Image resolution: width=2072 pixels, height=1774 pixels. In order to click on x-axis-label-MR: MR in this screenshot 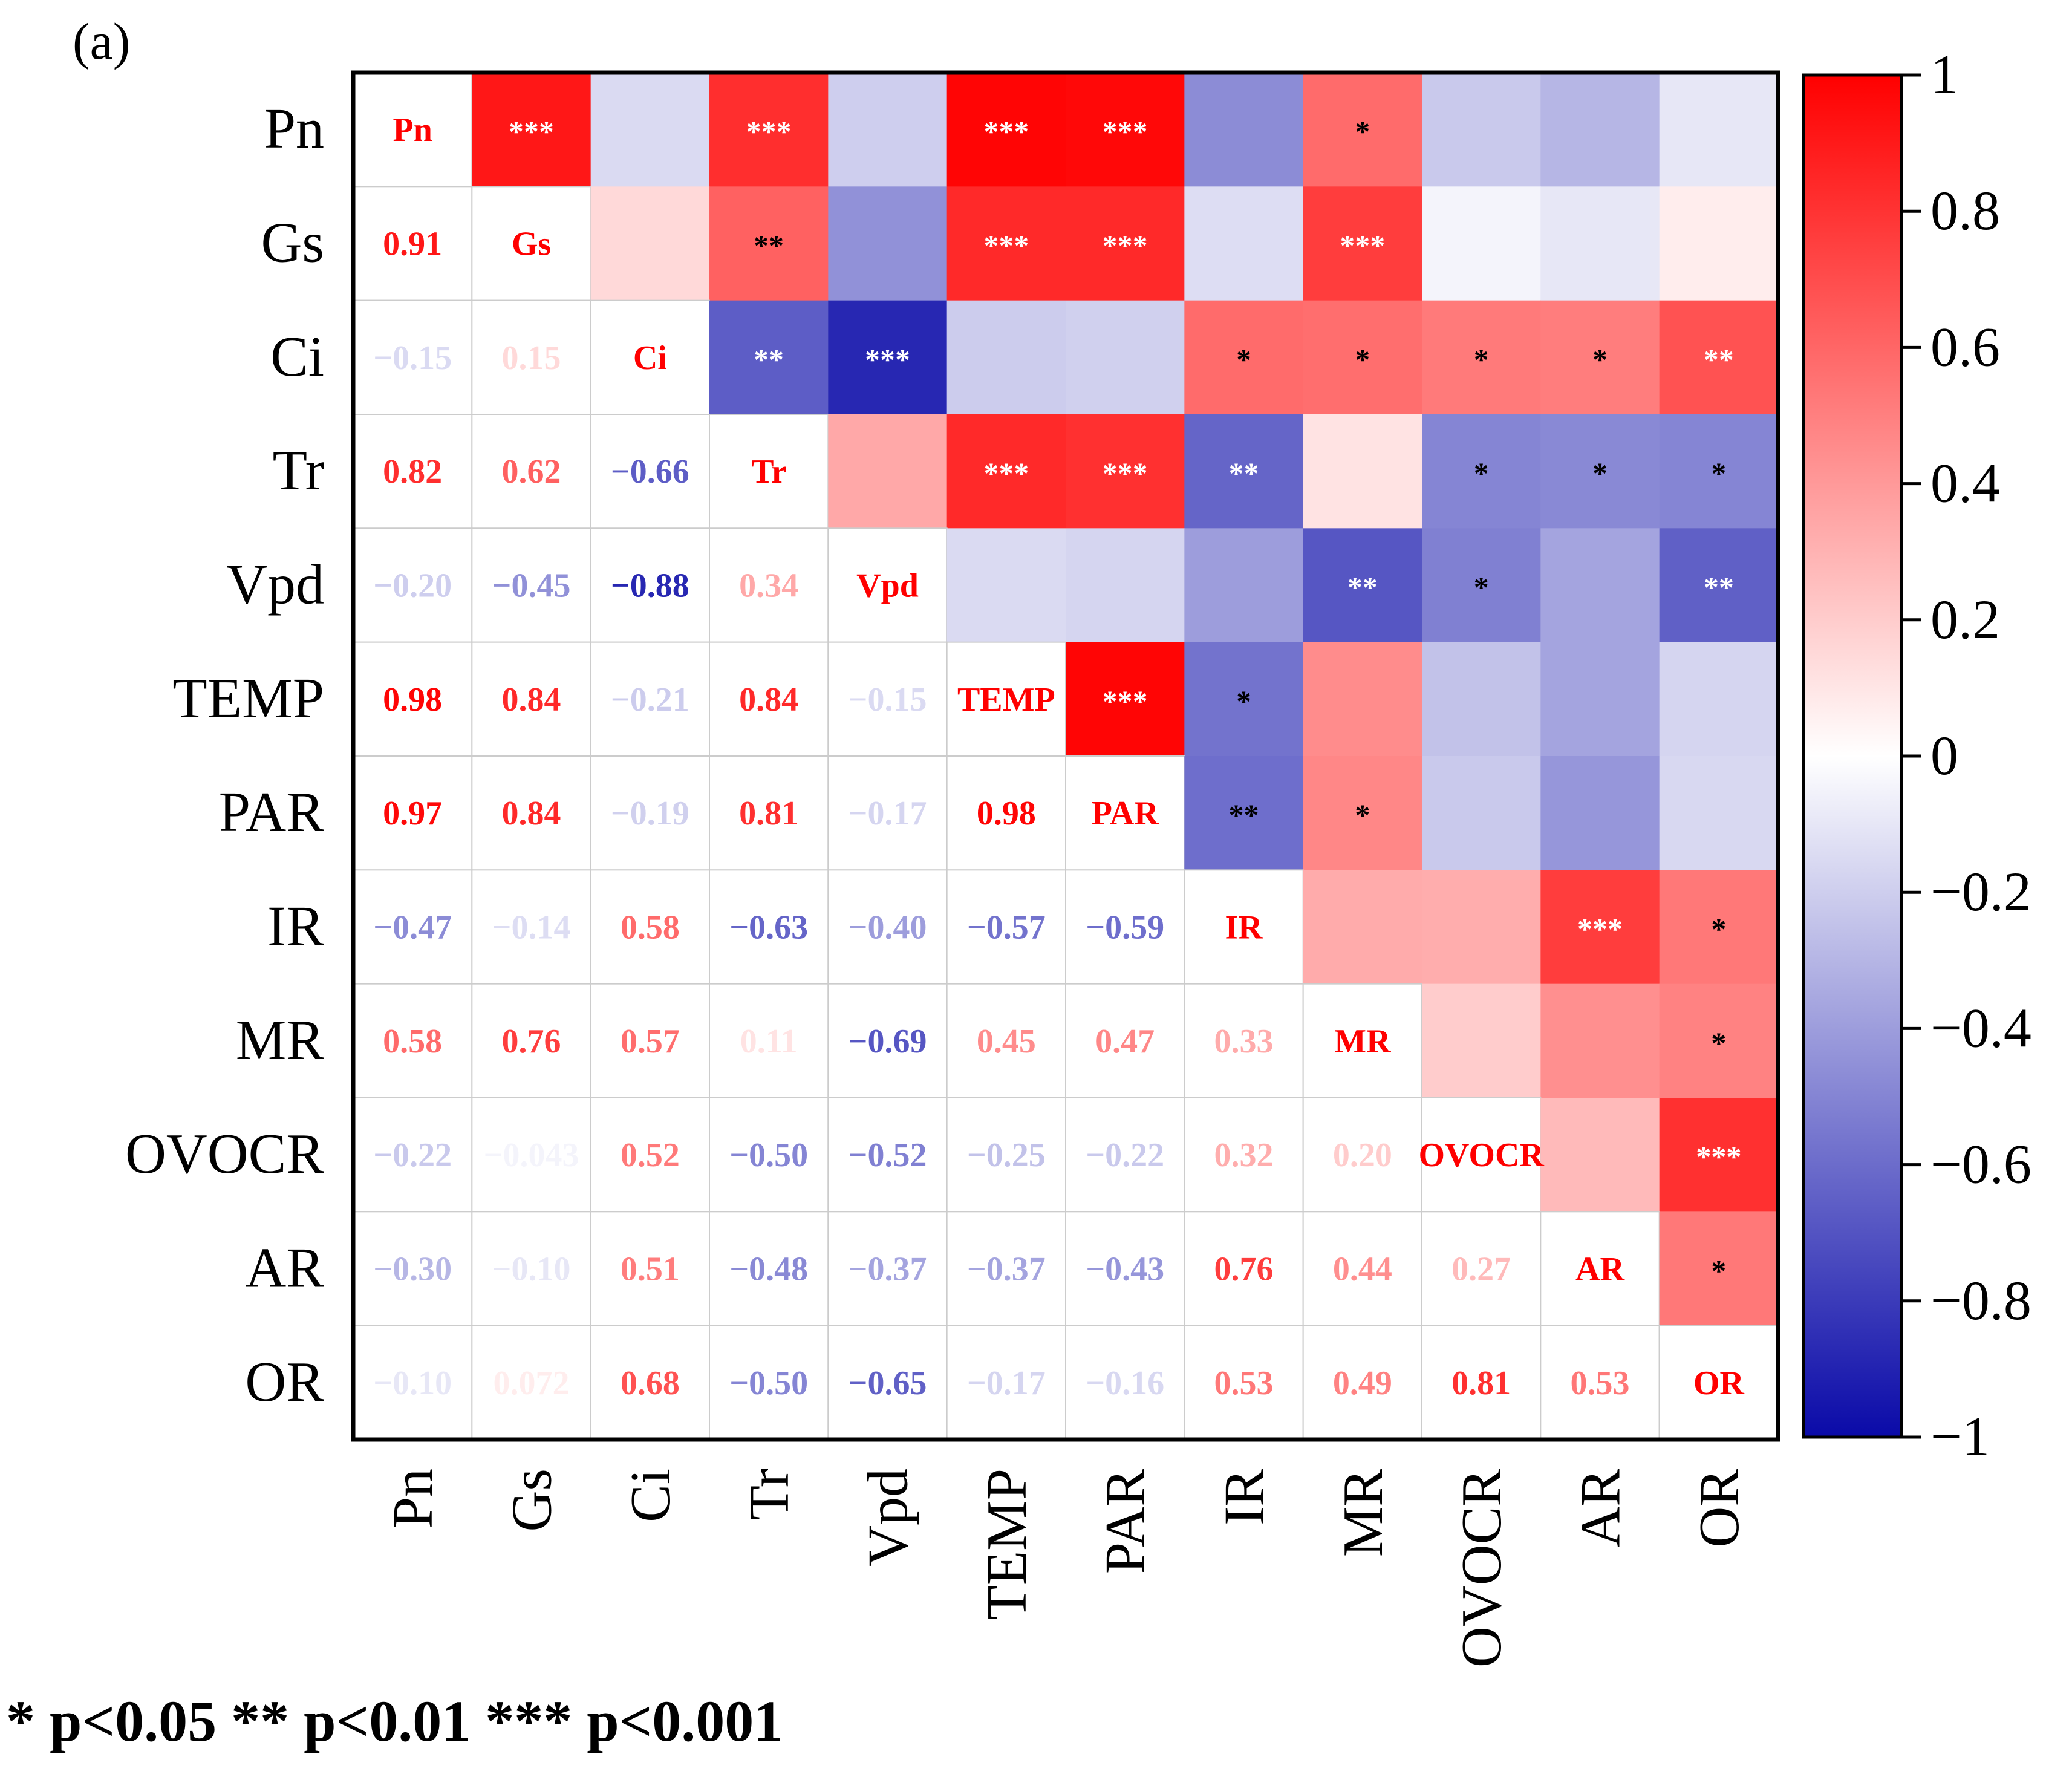, I will do `click(1363, 1513)`.